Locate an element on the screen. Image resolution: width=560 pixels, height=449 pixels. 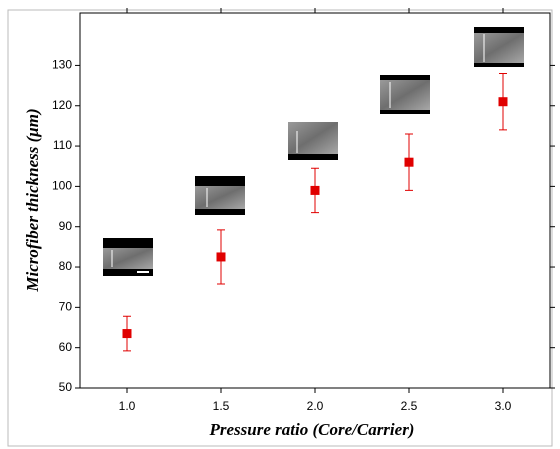
y-tick-label: 90 is located at coordinates (66, 226).